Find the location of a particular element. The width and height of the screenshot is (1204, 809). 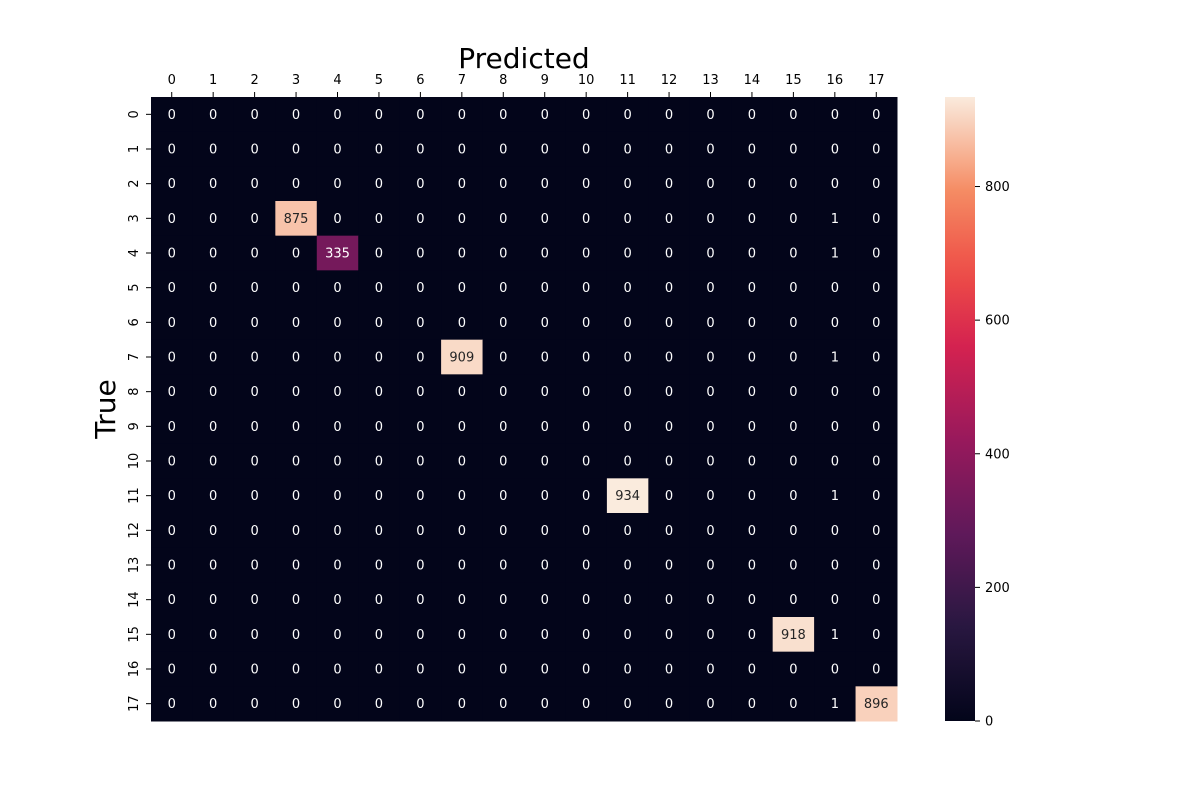

y-tick-label: 3 is located at coordinates (134, 218).